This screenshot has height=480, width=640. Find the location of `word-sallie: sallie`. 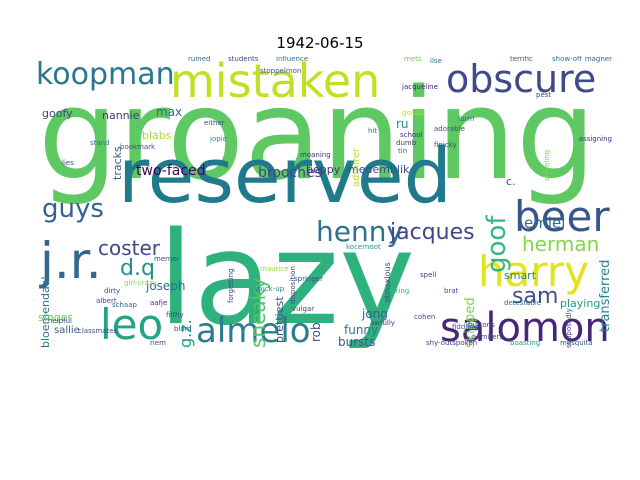

word-sallie: sallie is located at coordinates (67, 330).